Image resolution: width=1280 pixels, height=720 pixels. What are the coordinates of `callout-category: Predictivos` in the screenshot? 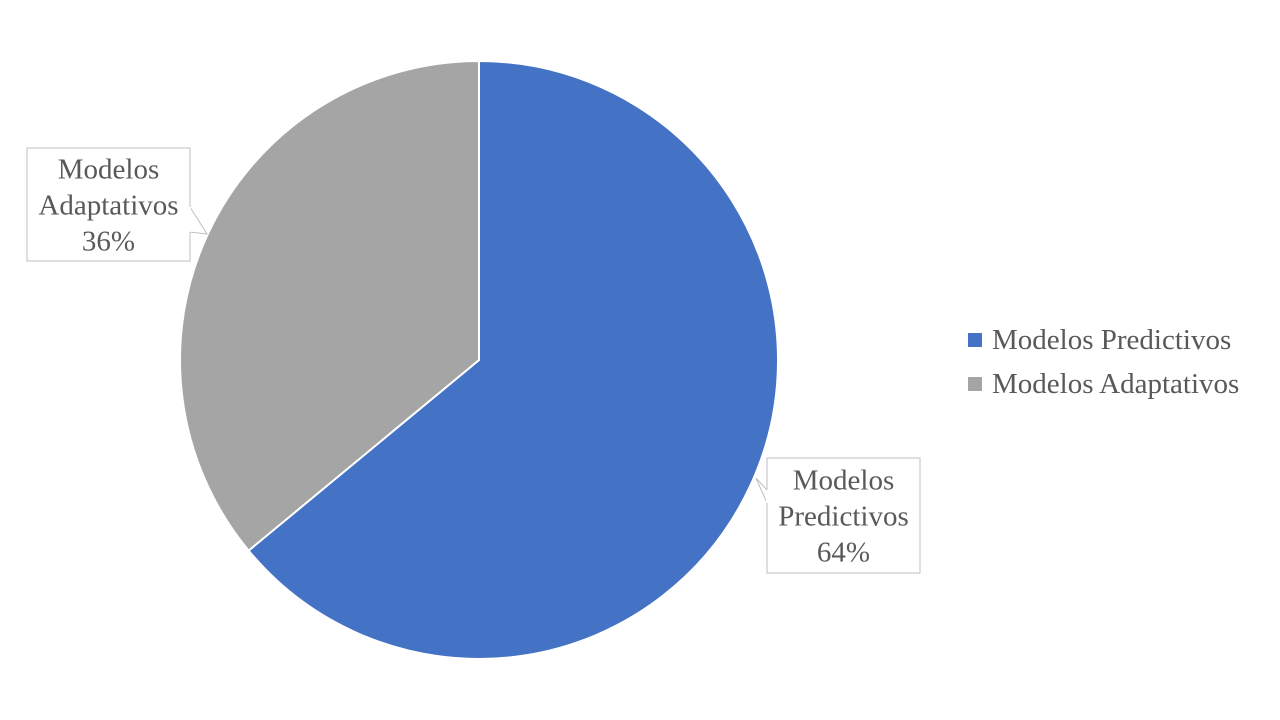 It's located at (843, 517).